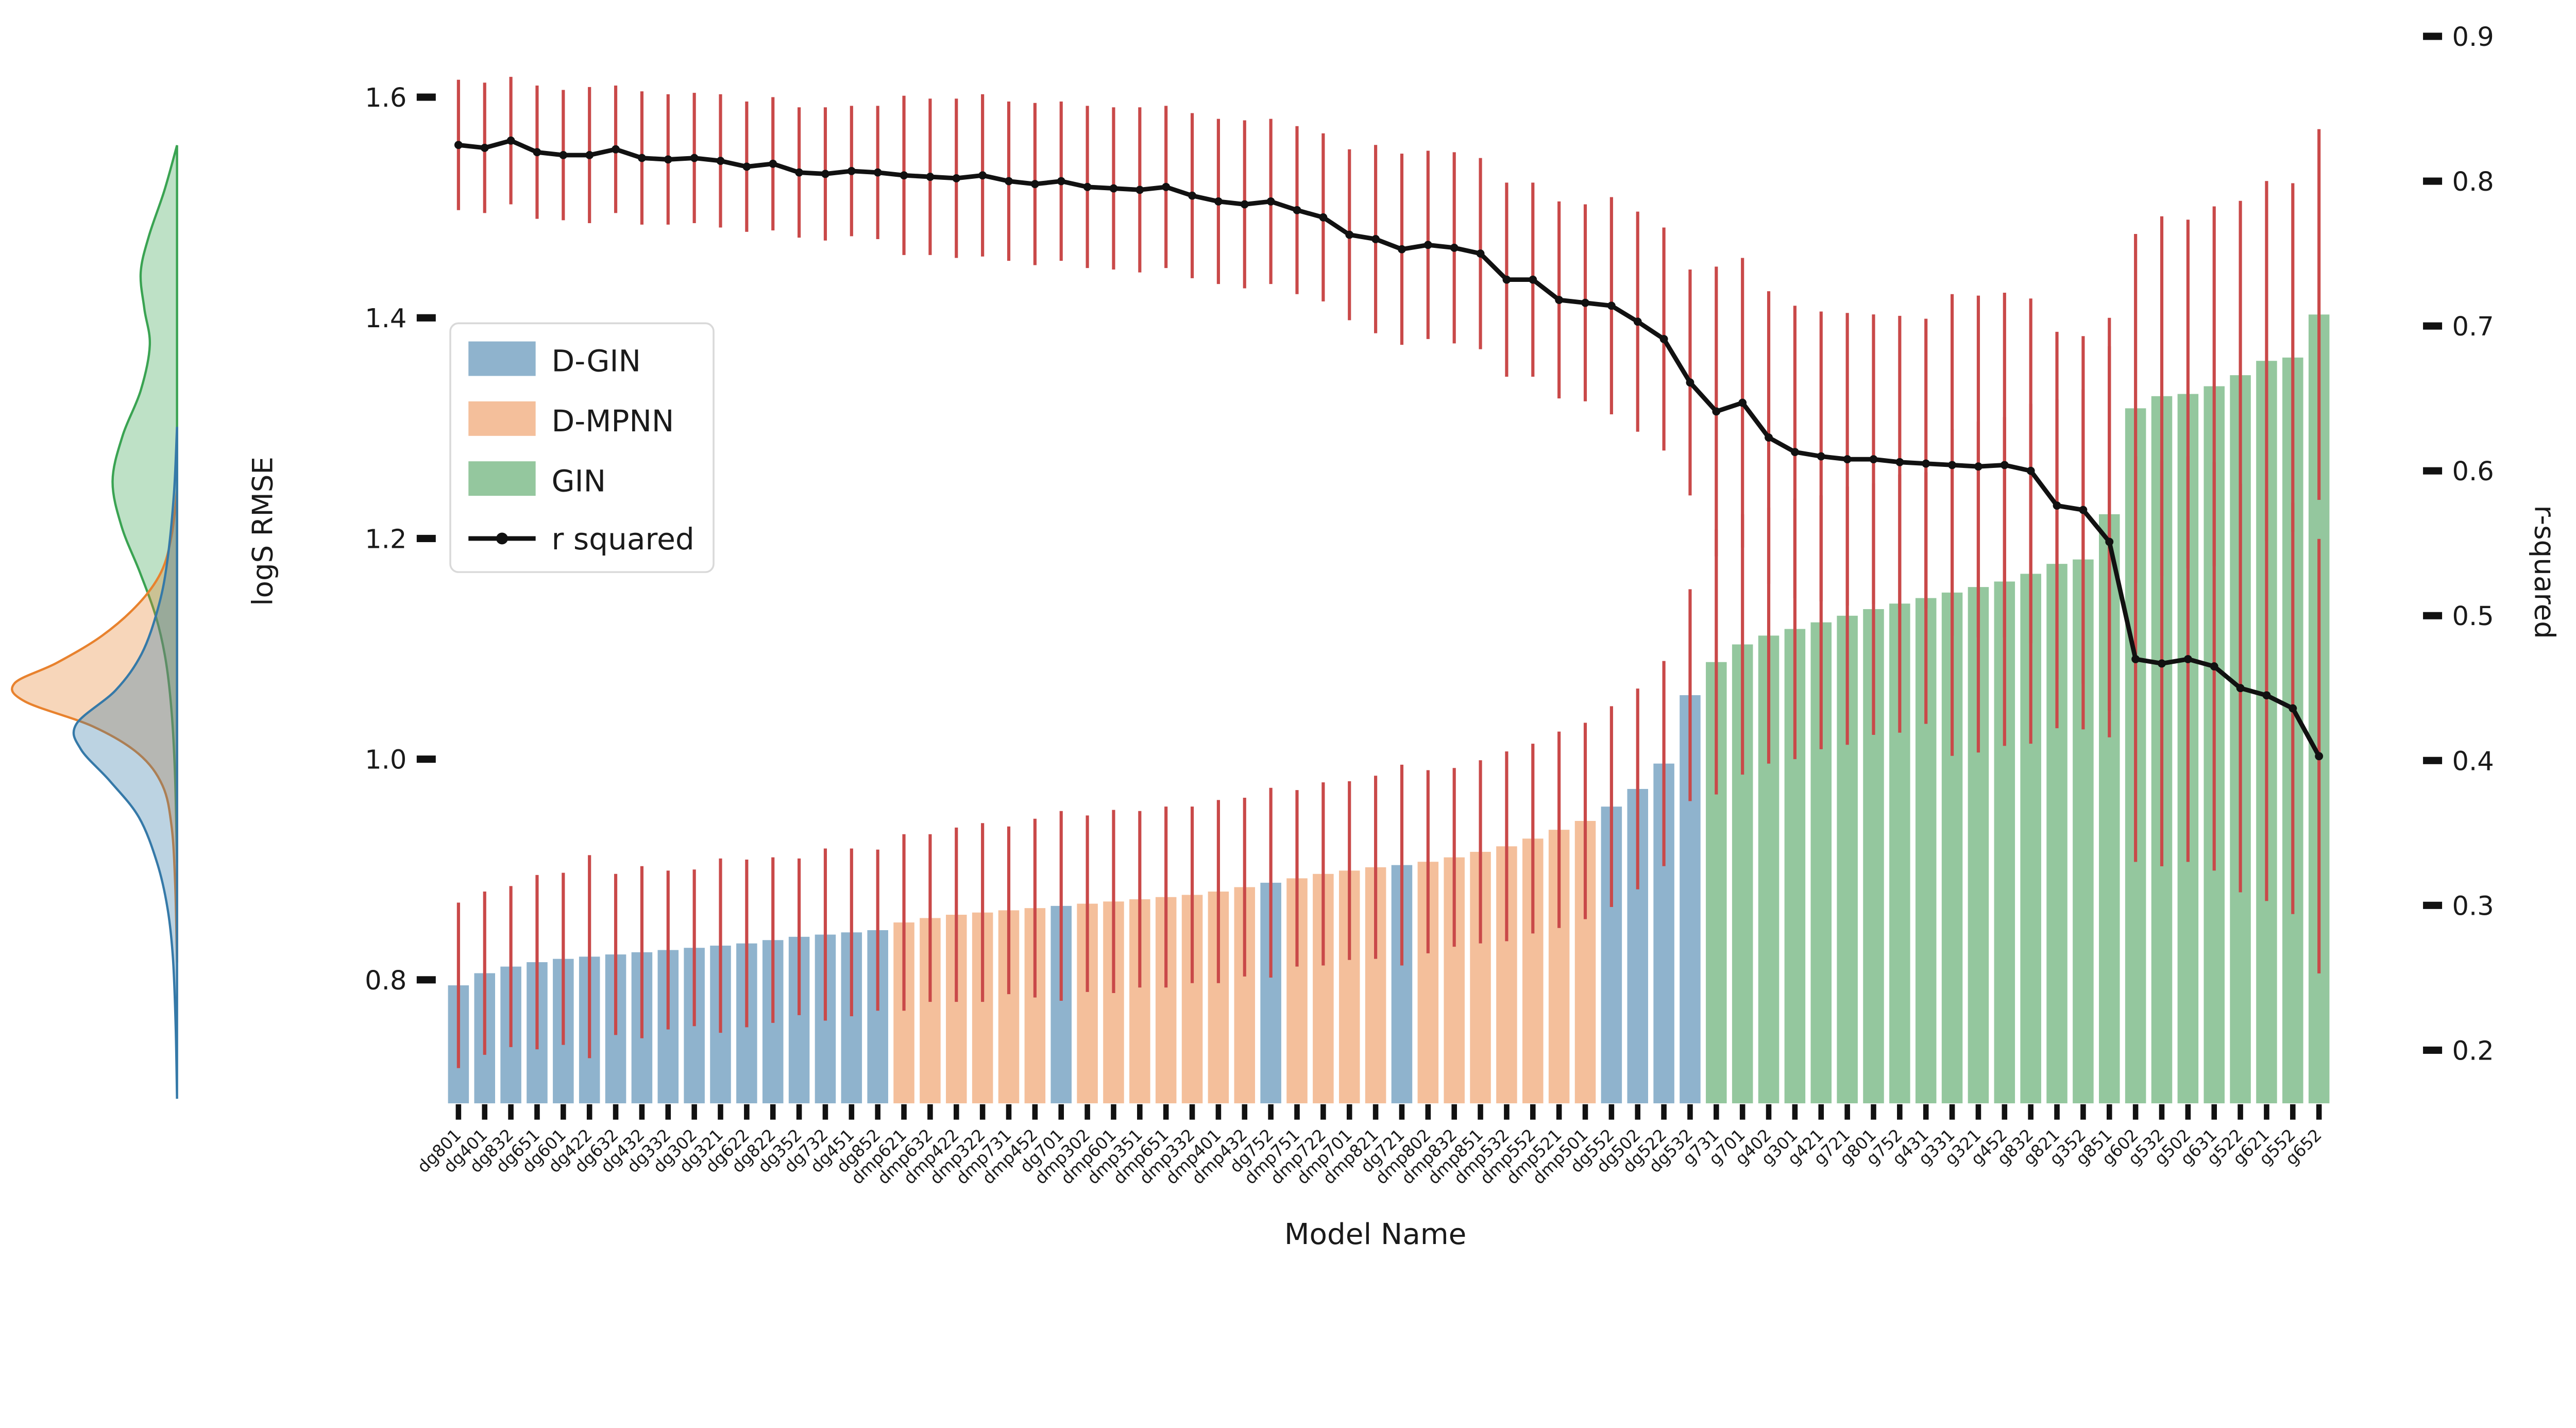 The width and height of the screenshot is (2576, 1428). I want to click on r-squared-marker-dmp322, so click(982, 176).